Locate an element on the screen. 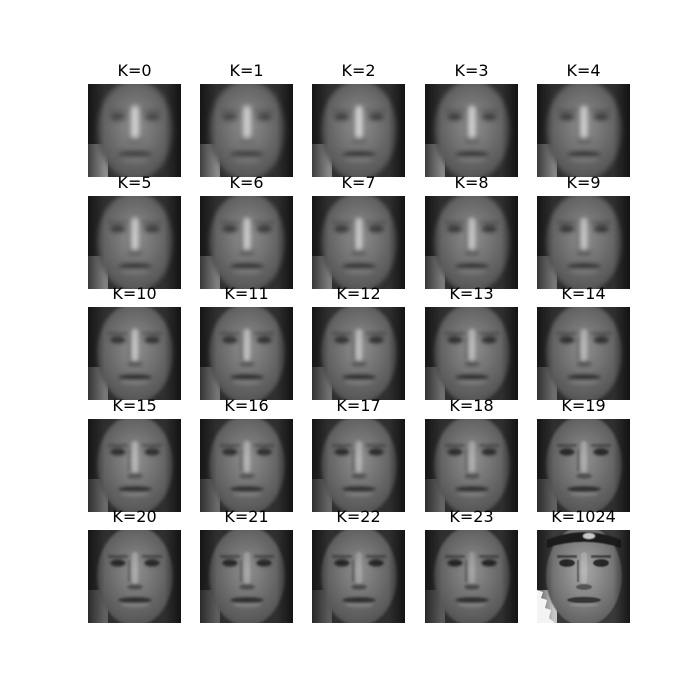 This screenshot has width=700, height=700. panel-title: K=1 is located at coordinates (246, 70).